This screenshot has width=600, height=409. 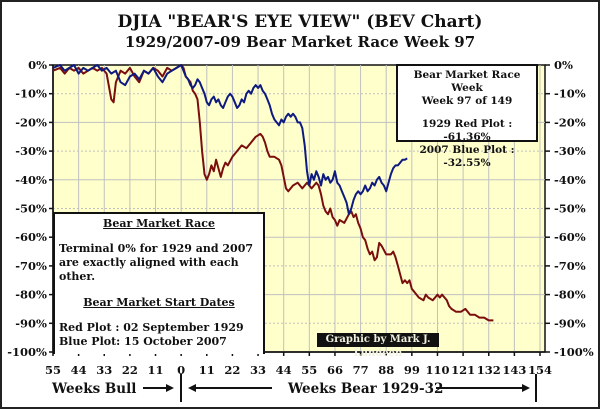 What do you see at coordinates (335, 370) in the screenshot?
I see `x-tick-label: 66` at bounding box center [335, 370].